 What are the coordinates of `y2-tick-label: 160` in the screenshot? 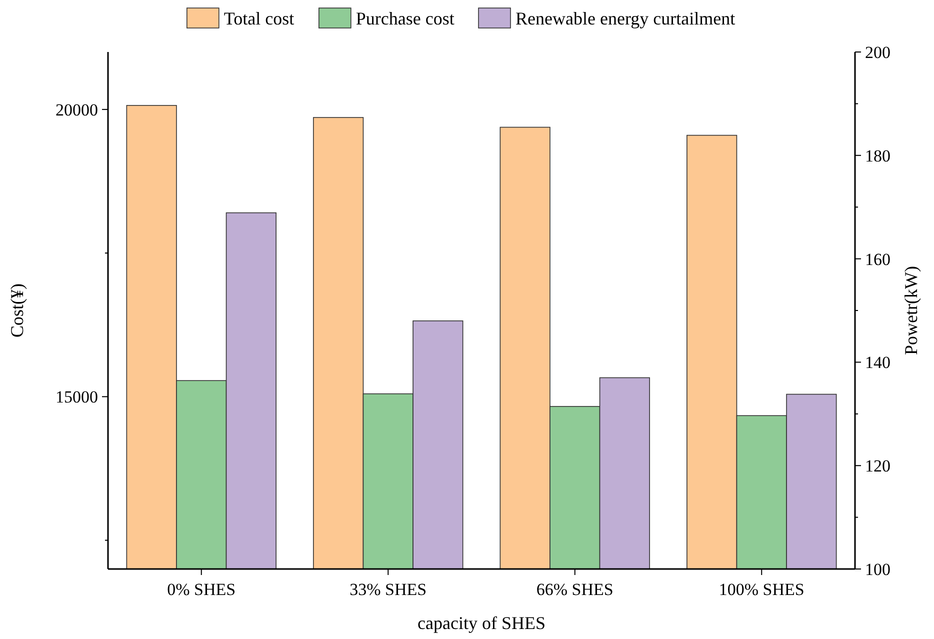 It's located at (877, 259).